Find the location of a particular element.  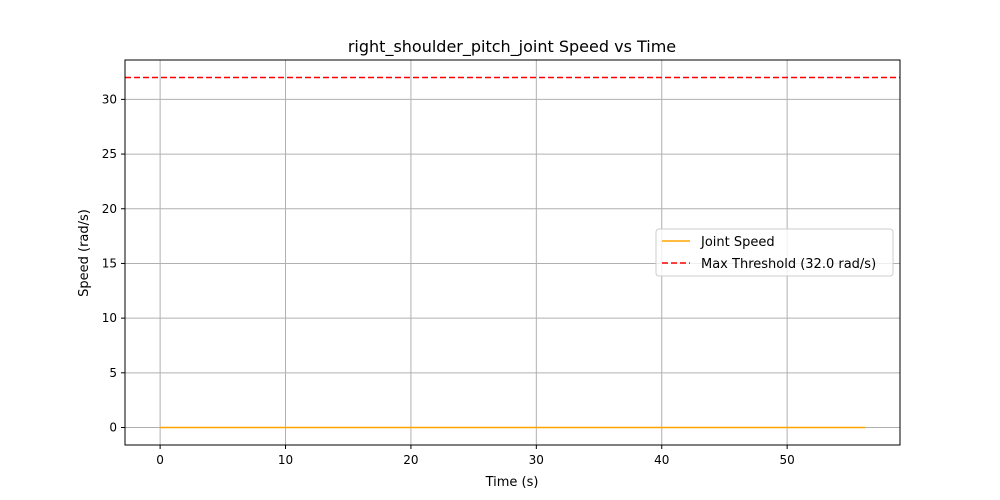

y-tick-label: 15 is located at coordinates (109, 263).